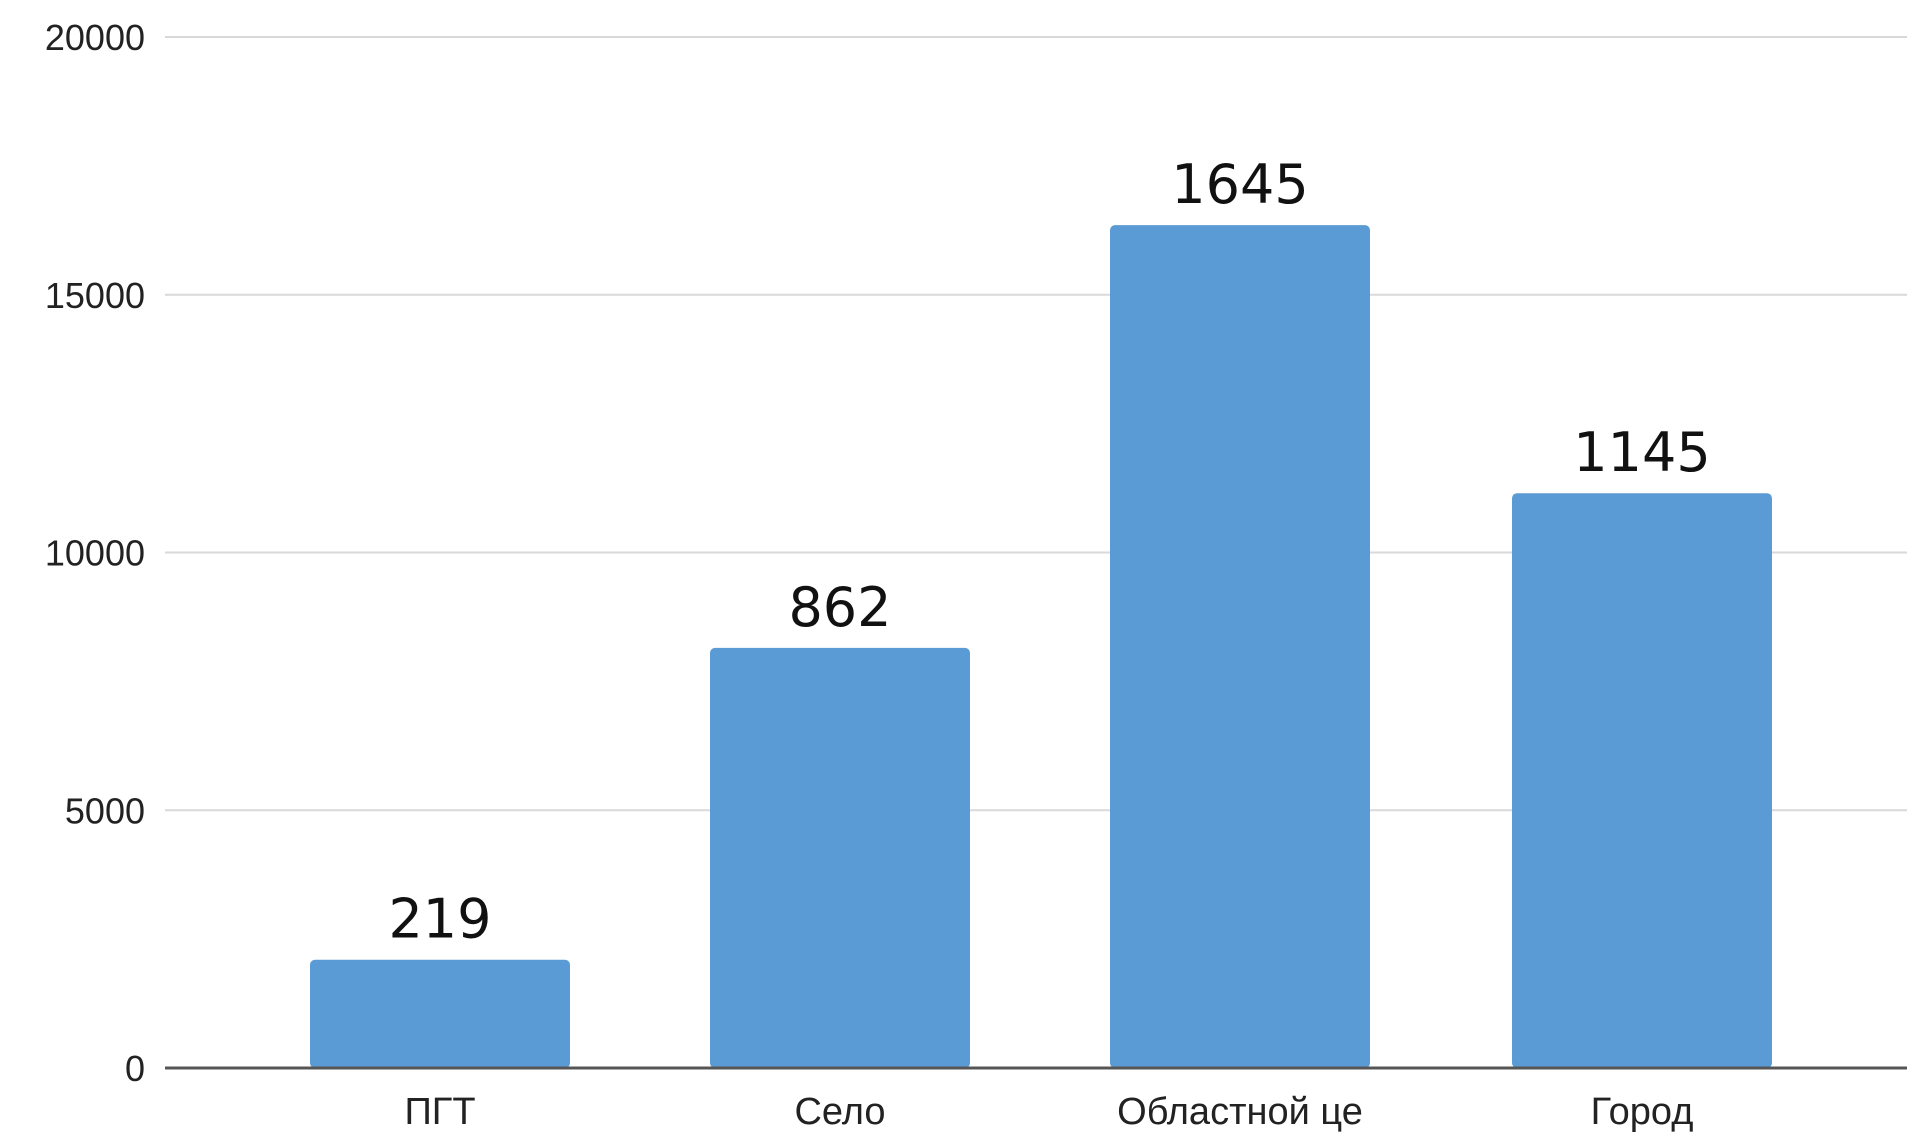 This screenshot has height=1139, width=1907. Describe the element at coordinates (1641, 452) in the screenshot. I see `data-label: 1145` at that location.